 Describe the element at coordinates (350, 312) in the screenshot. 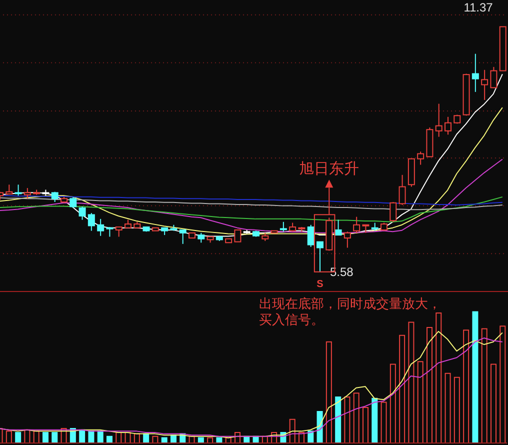

I see `annotation: 出现在底部，同时成交量放大，买入信号。` at that location.